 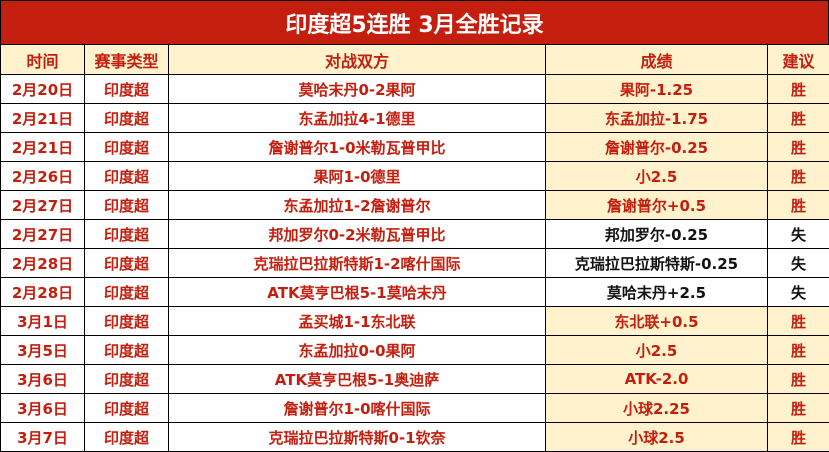 I want to click on table-row: 2月20日 印度超 莫哈末丹0-2果阿 果阿-1.25 胜, so click(x=414, y=89).